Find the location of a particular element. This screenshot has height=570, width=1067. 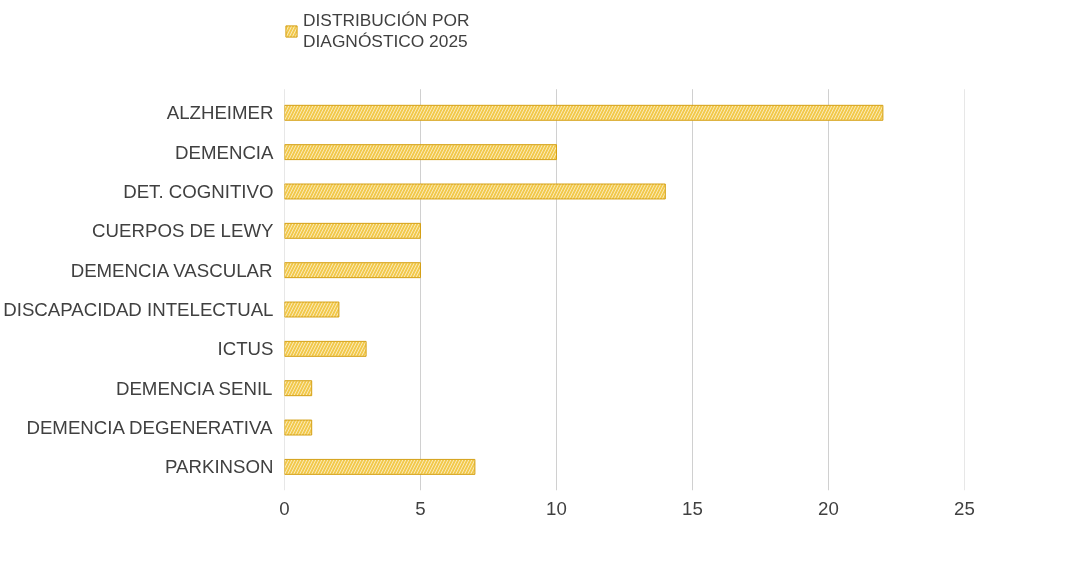

x-tick-label: 25 is located at coordinates (964, 508).